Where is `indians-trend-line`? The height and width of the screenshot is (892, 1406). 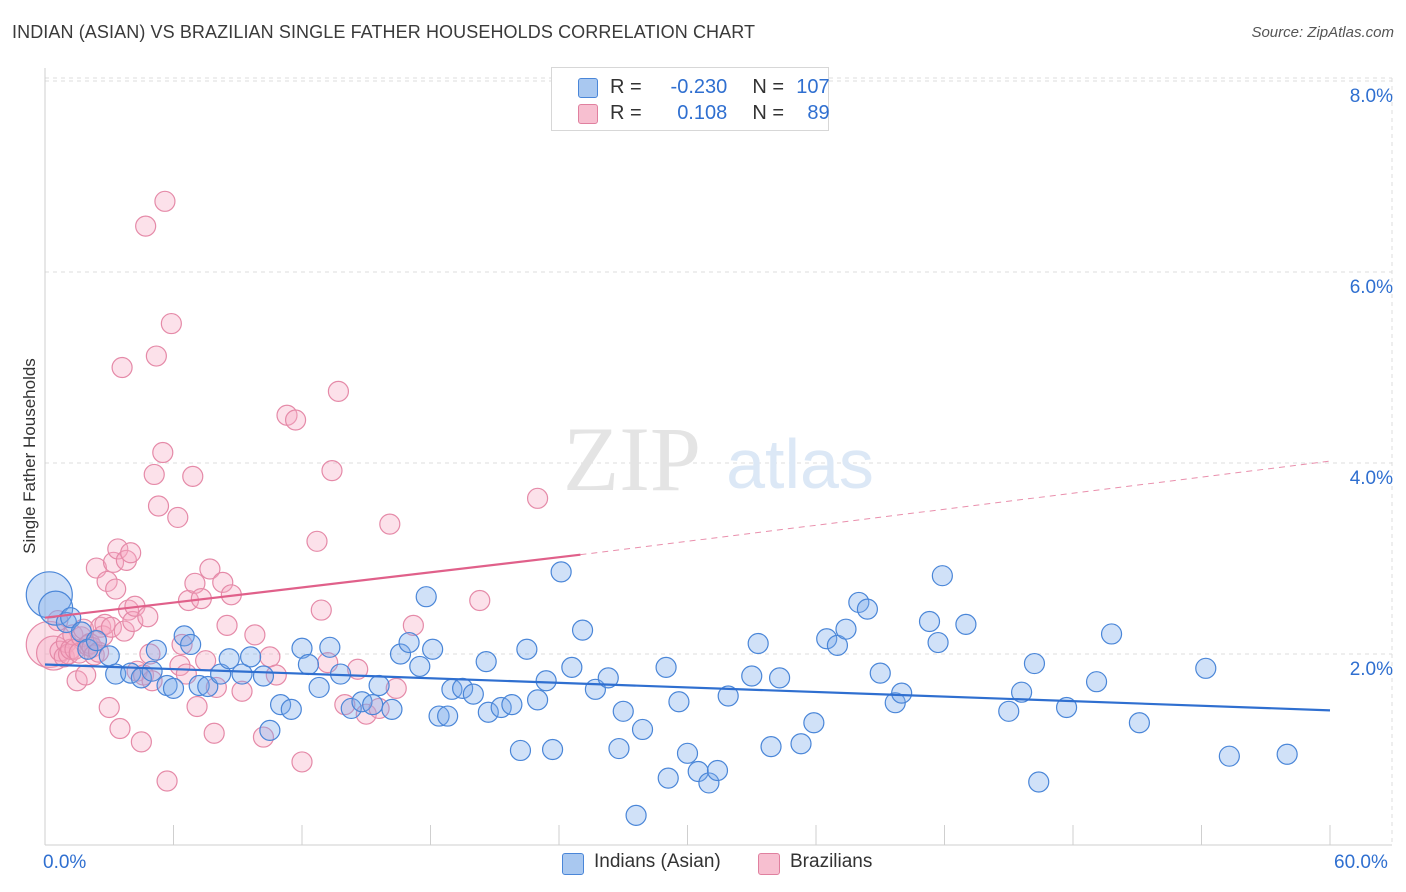
indians-trend-line is located at coordinates (687, 687).